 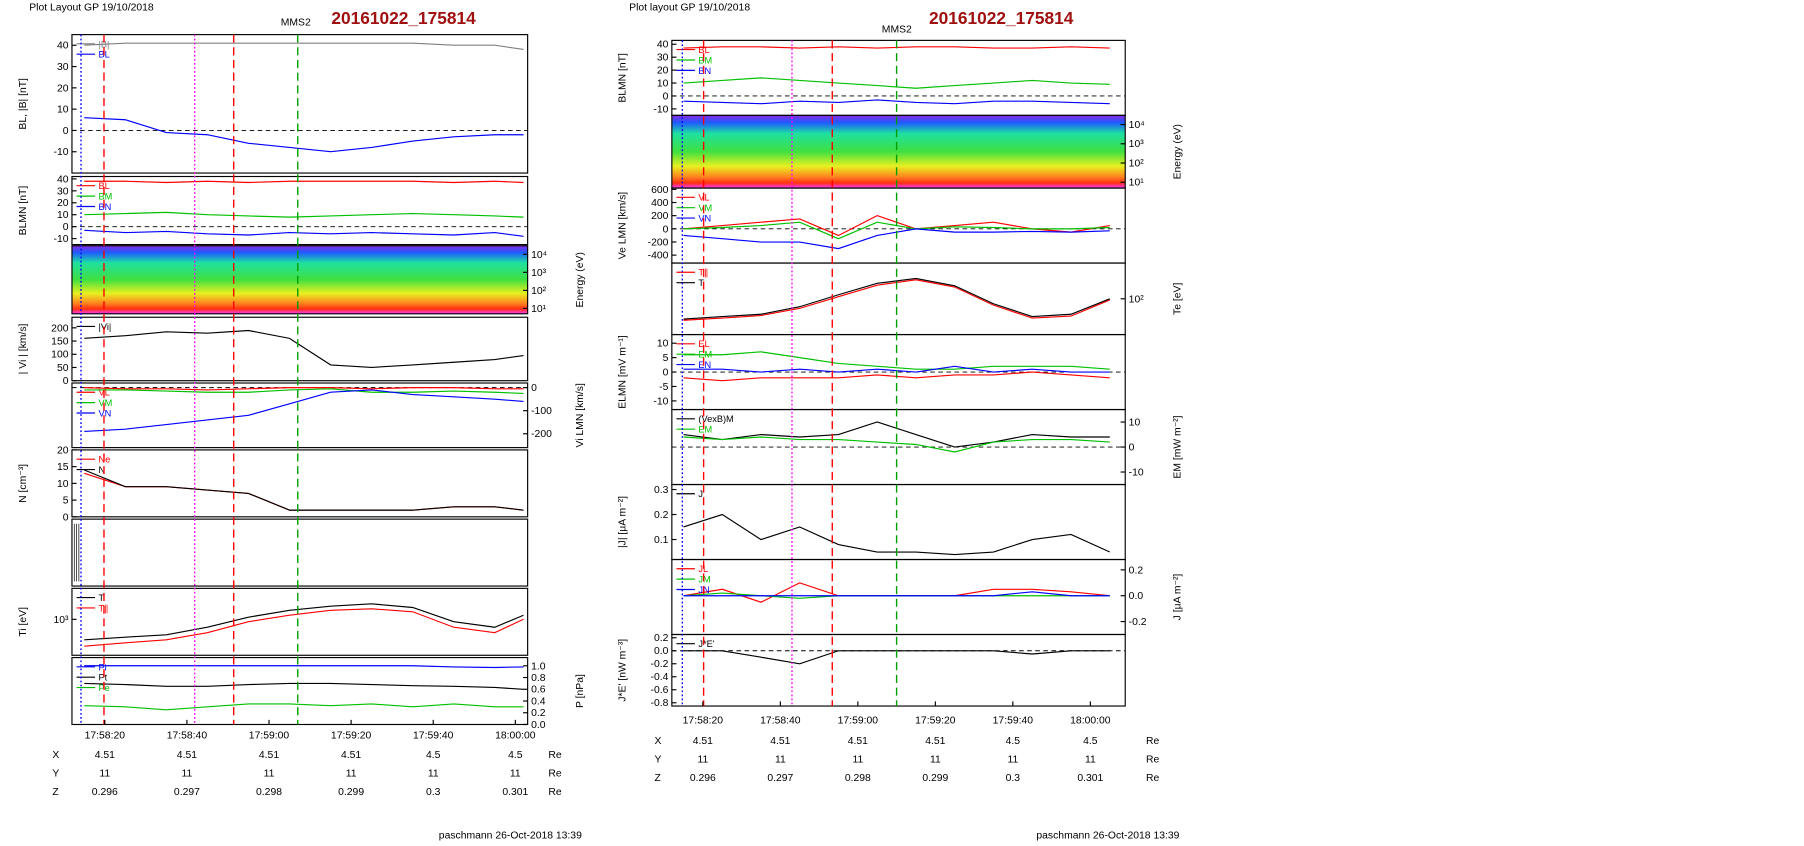 What do you see at coordinates (623, 522) in the screenshot?
I see `y-axis-label: |J| [μA m⁻²]` at bounding box center [623, 522].